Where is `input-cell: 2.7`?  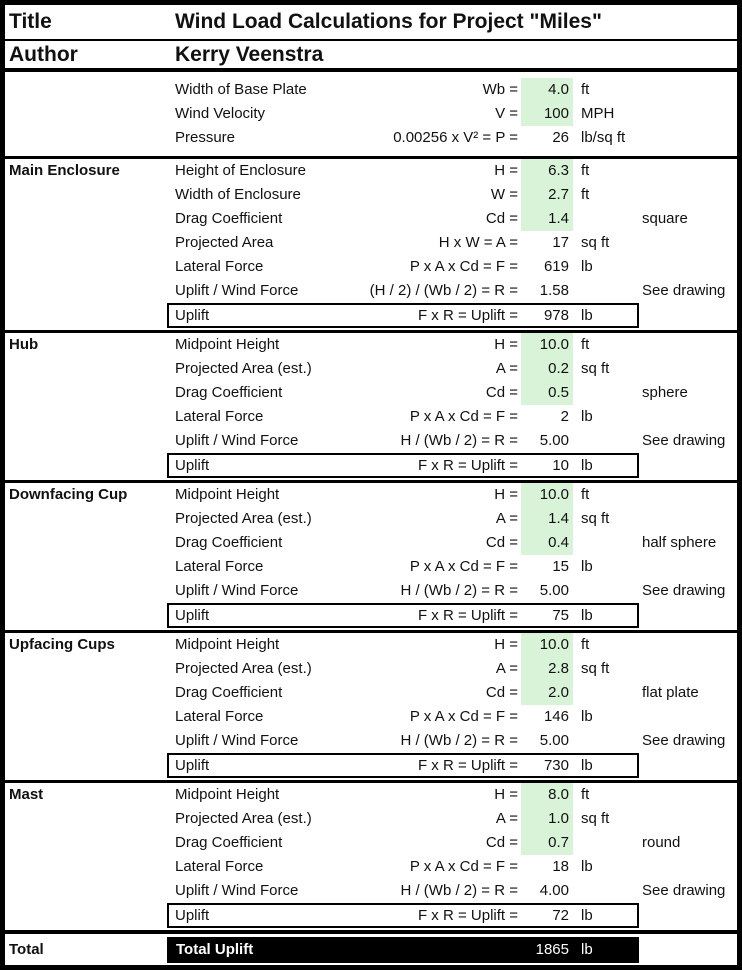 input-cell: 2.7 is located at coordinates (547, 195).